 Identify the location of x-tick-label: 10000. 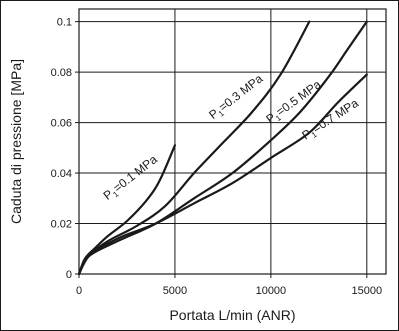
(271, 291).